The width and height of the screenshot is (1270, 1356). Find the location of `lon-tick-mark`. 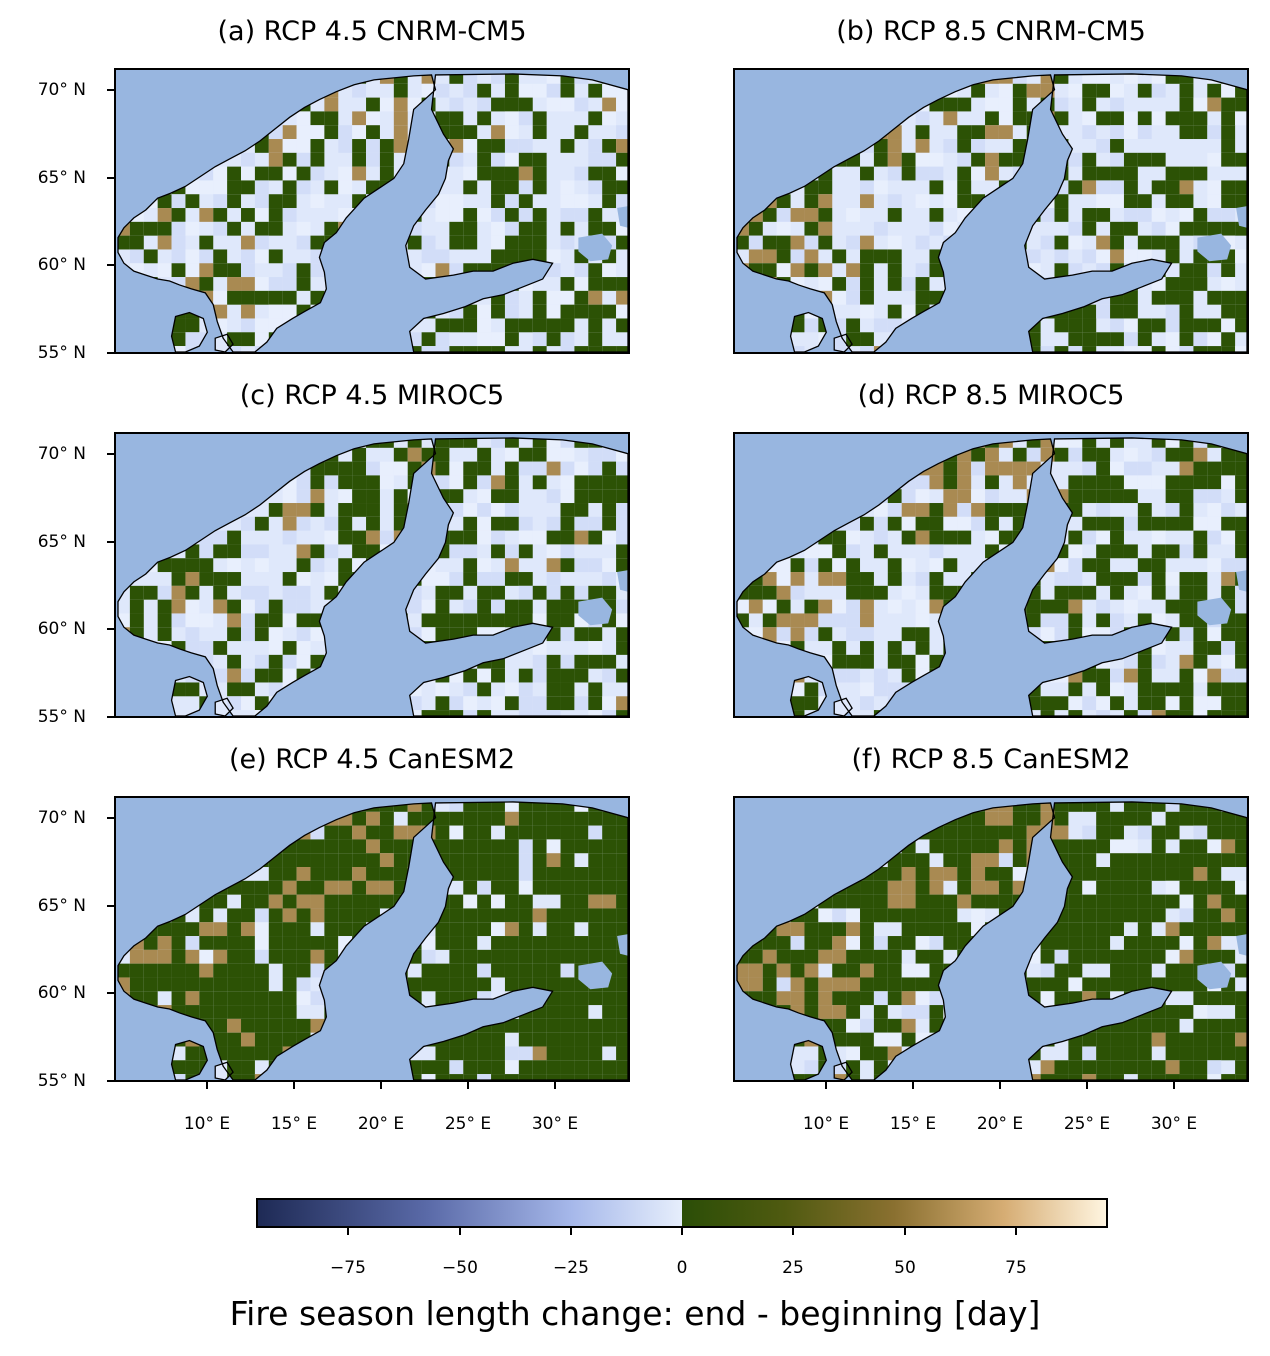

lon-tick-mark is located at coordinates (1087, 1085).